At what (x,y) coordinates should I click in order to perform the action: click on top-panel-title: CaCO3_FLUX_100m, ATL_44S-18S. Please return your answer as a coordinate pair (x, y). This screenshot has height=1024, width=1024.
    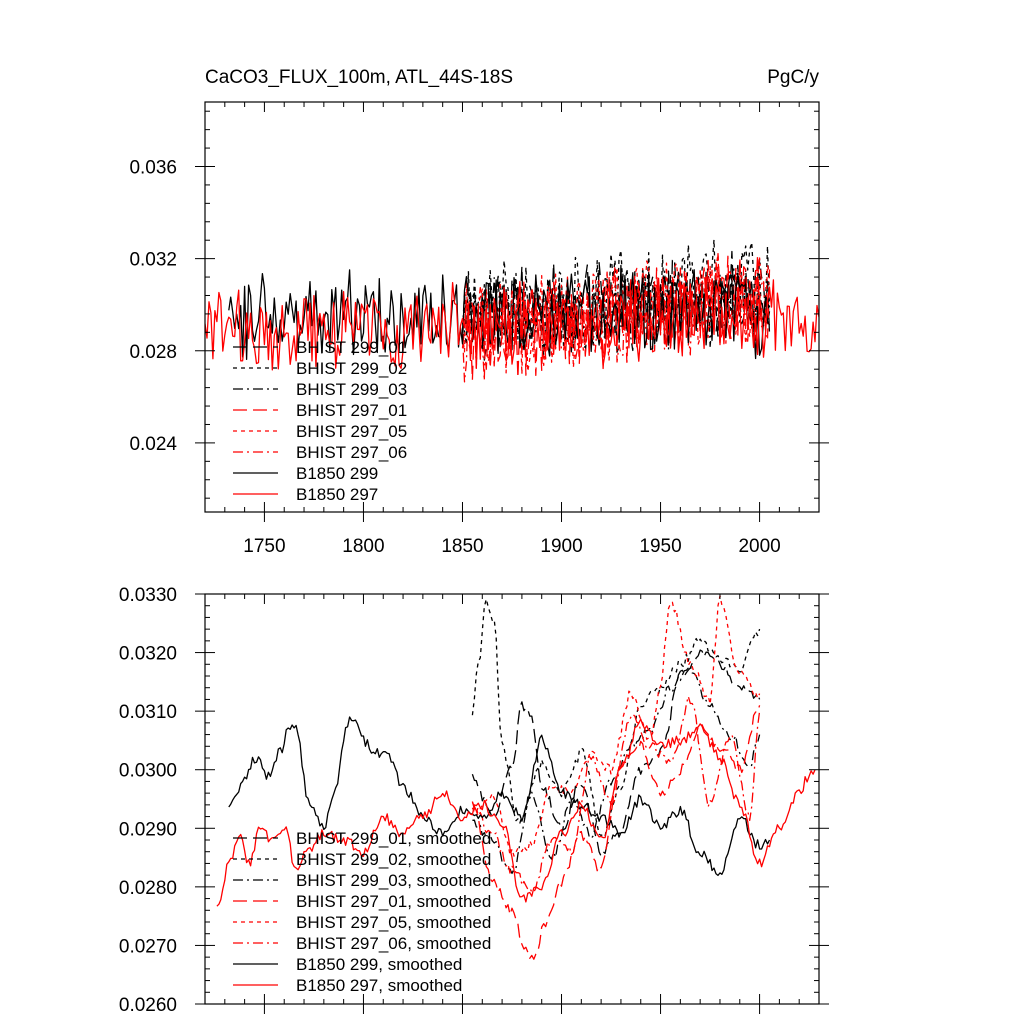
    Looking at the image, I should click on (359, 77).